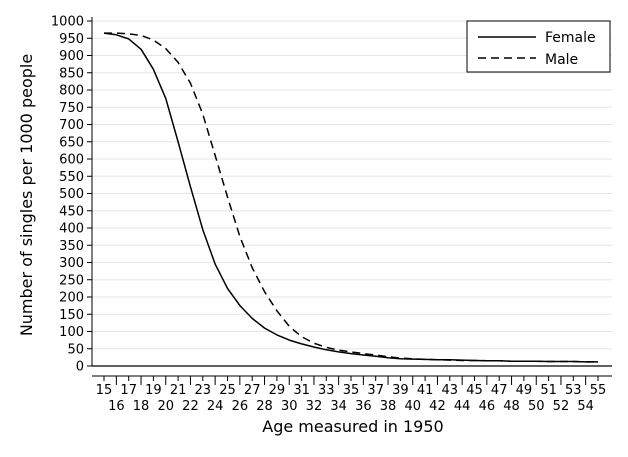 The width and height of the screenshot is (628, 457). What do you see at coordinates (71, 142) in the screenshot?
I see `y-tick-label: 650` at bounding box center [71, 142].